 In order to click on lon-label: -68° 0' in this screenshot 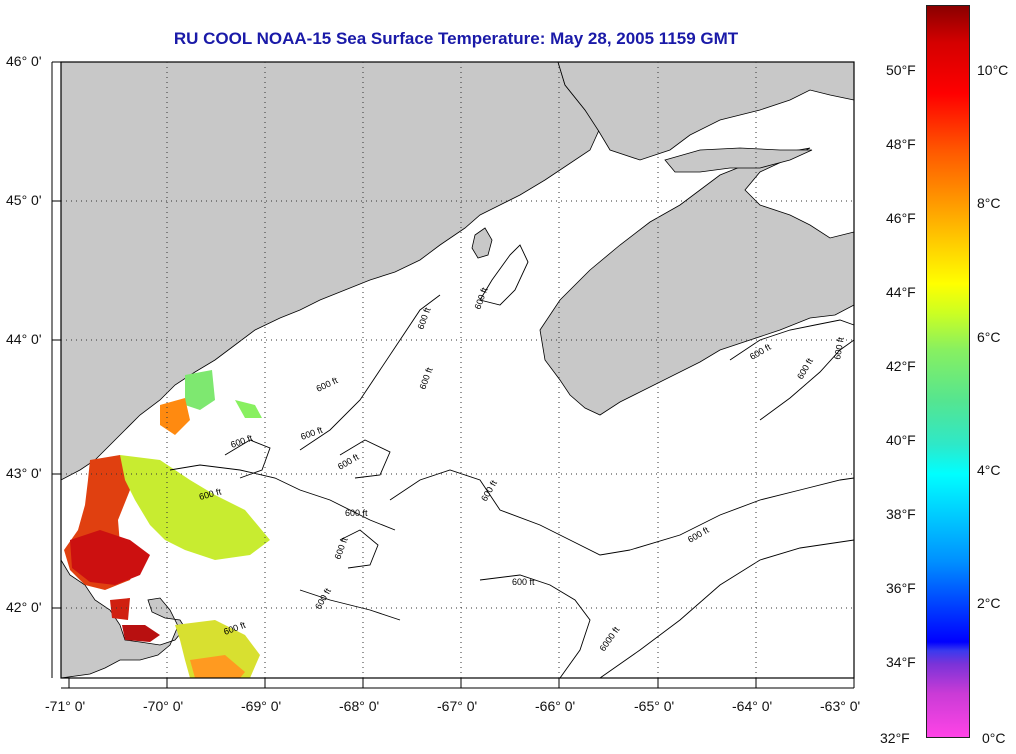, I will do `click(359, 706)`.